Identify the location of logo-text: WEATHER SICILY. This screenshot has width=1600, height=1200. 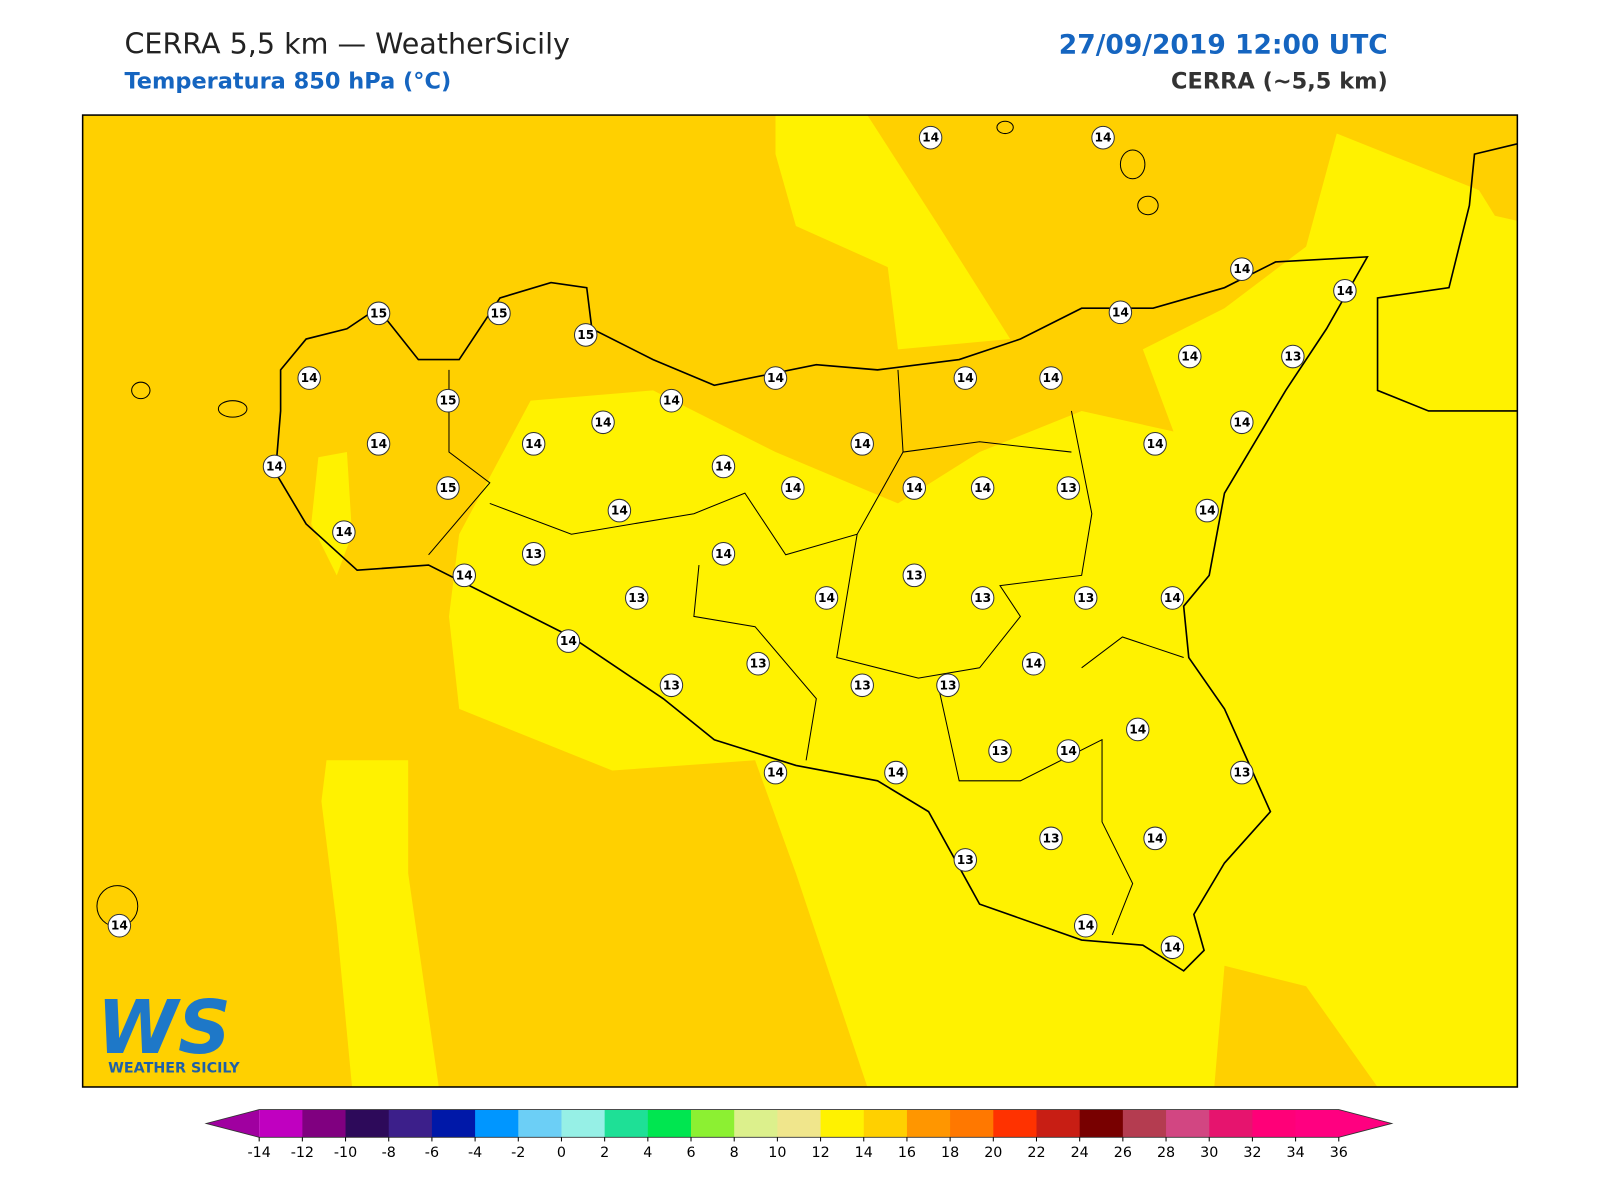
(174, 1069).